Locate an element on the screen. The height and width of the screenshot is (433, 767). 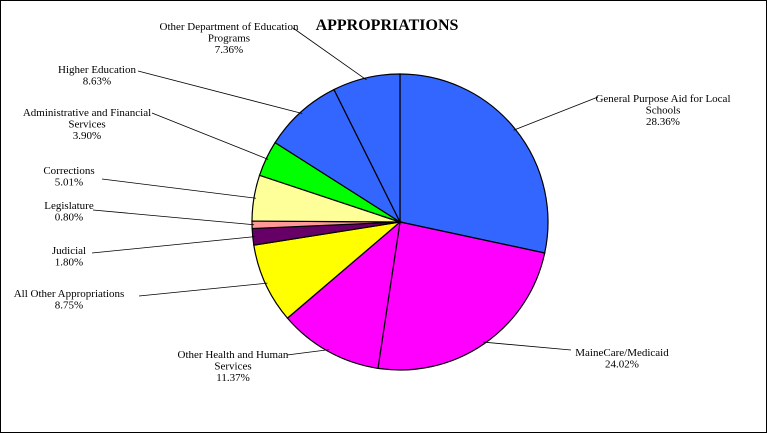
slice-name-label: MaineCare/Medicaid is located at coordinates (622, 353).